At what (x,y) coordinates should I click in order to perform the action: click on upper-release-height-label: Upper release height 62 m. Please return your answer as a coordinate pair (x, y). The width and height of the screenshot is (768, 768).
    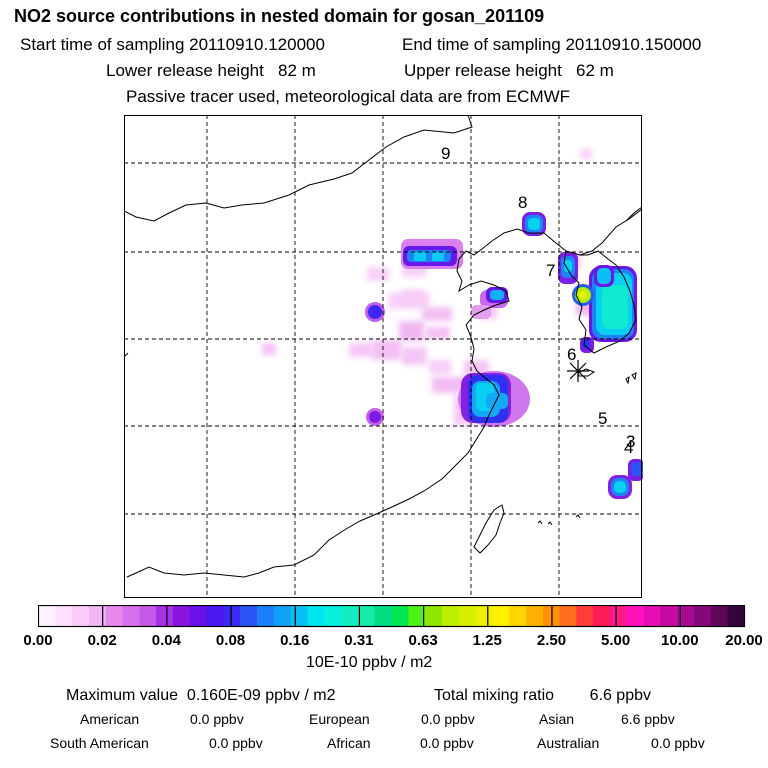
    Looking at the image, I should click on (509, 70).